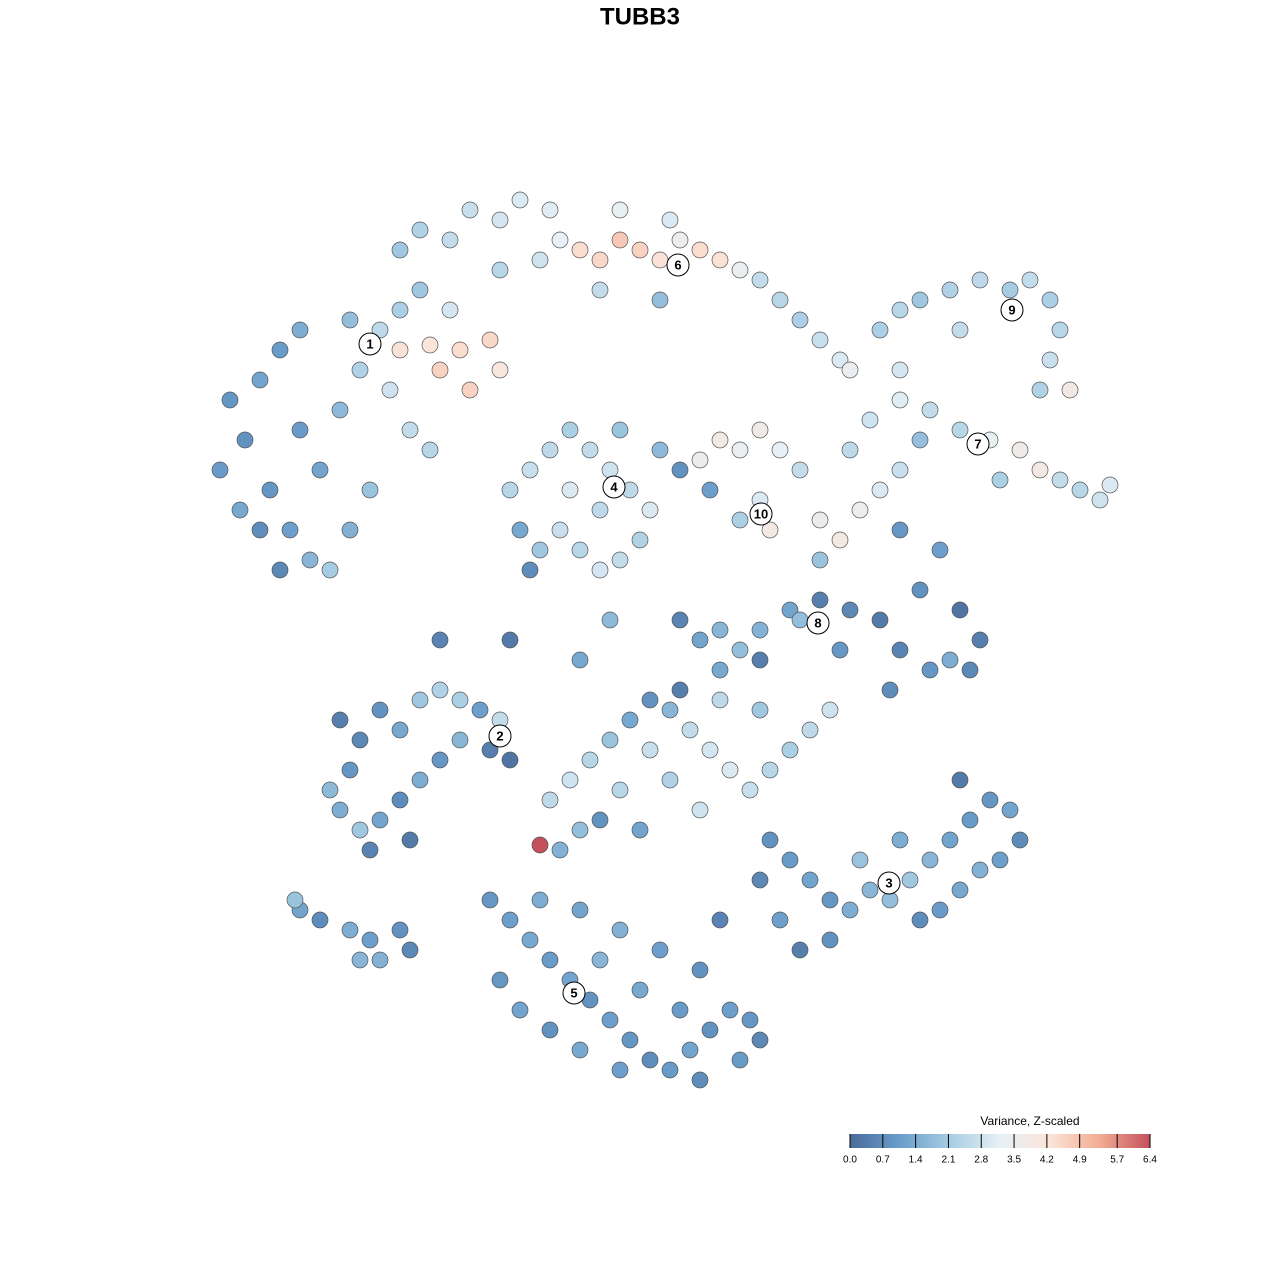 The width and height of the screenshot is (1280, 1280). I want to click on cluster-label: 7, so click(978, 444).